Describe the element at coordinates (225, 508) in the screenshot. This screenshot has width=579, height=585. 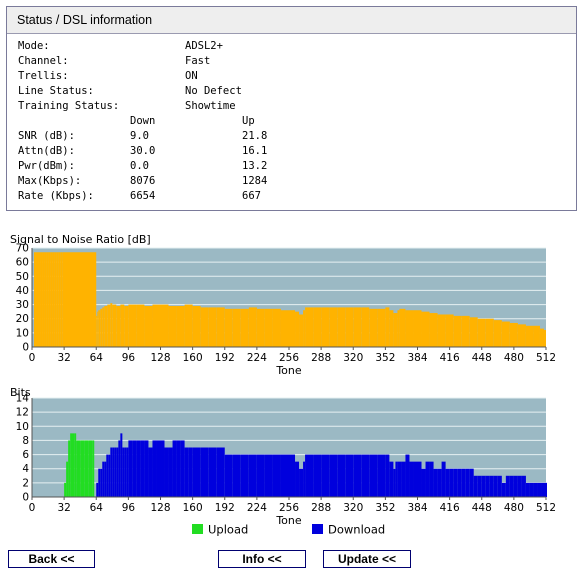
I see `x-tick-label: 192` at that location.